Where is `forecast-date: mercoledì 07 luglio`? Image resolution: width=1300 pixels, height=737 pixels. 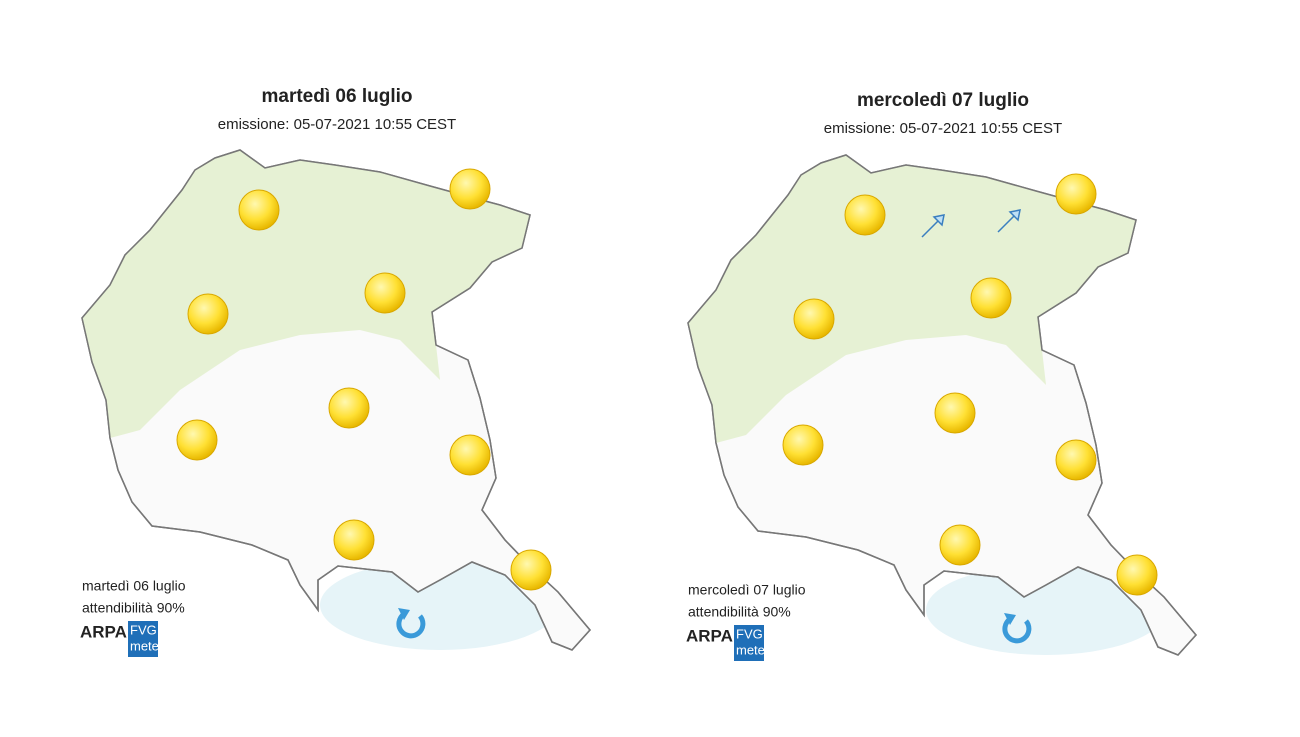 forecast-date: mercoledì 07 luglio is located at coordinates (747, 590).